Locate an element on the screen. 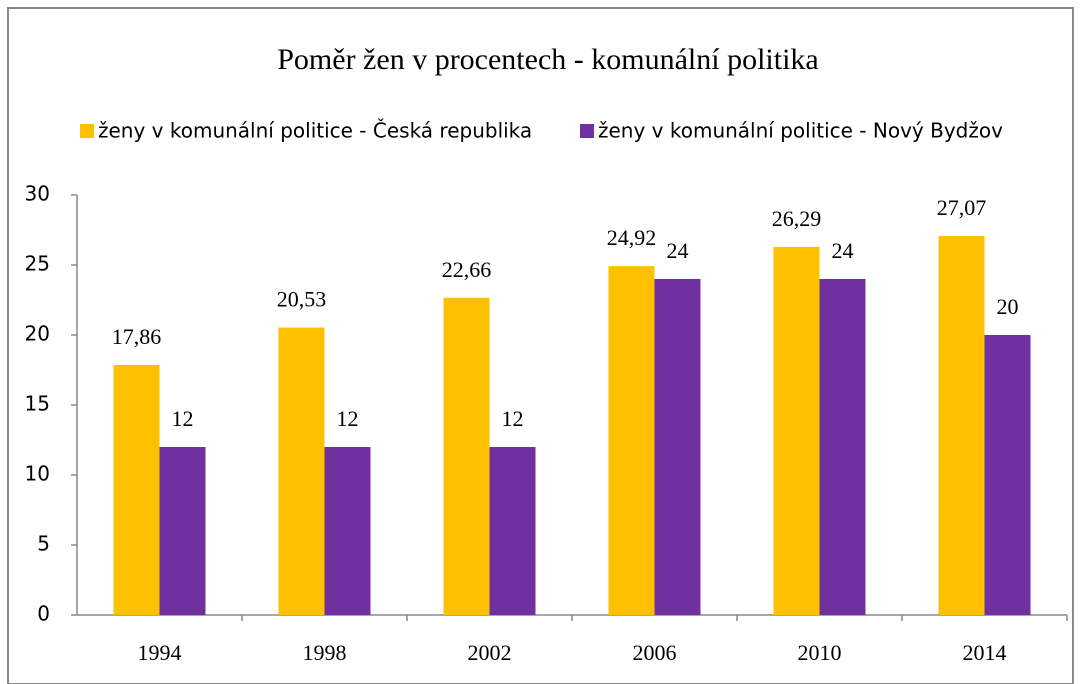 The width and height of the screenshot is (1081, 684). y-tick-label: 10 is located at coordinates (37, 474).